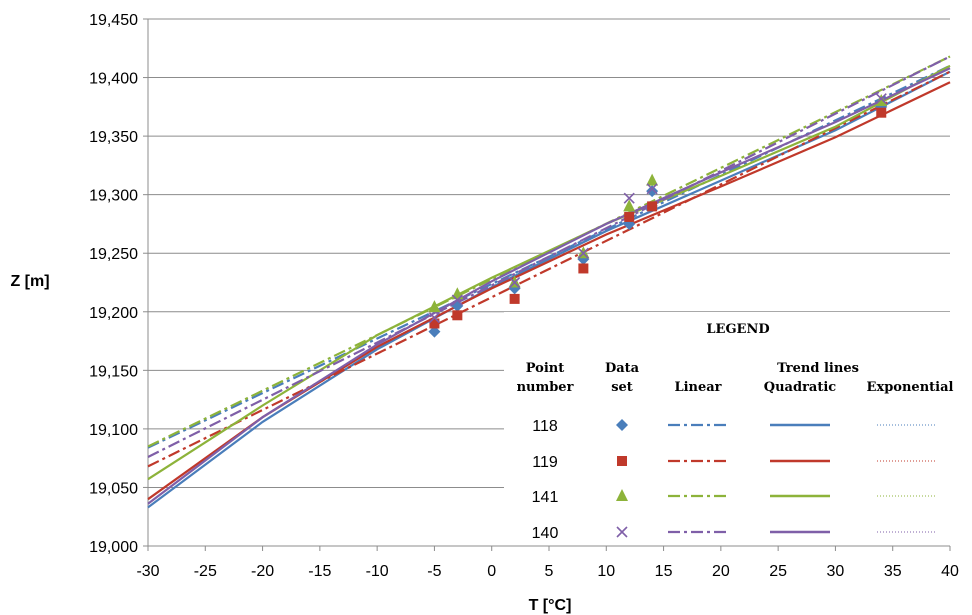 The image size is (972, 615). What do you see at coordinates (545, 462) in the screenshot?
I see `legend-point-number: 119` at bounding box center [545, 462].